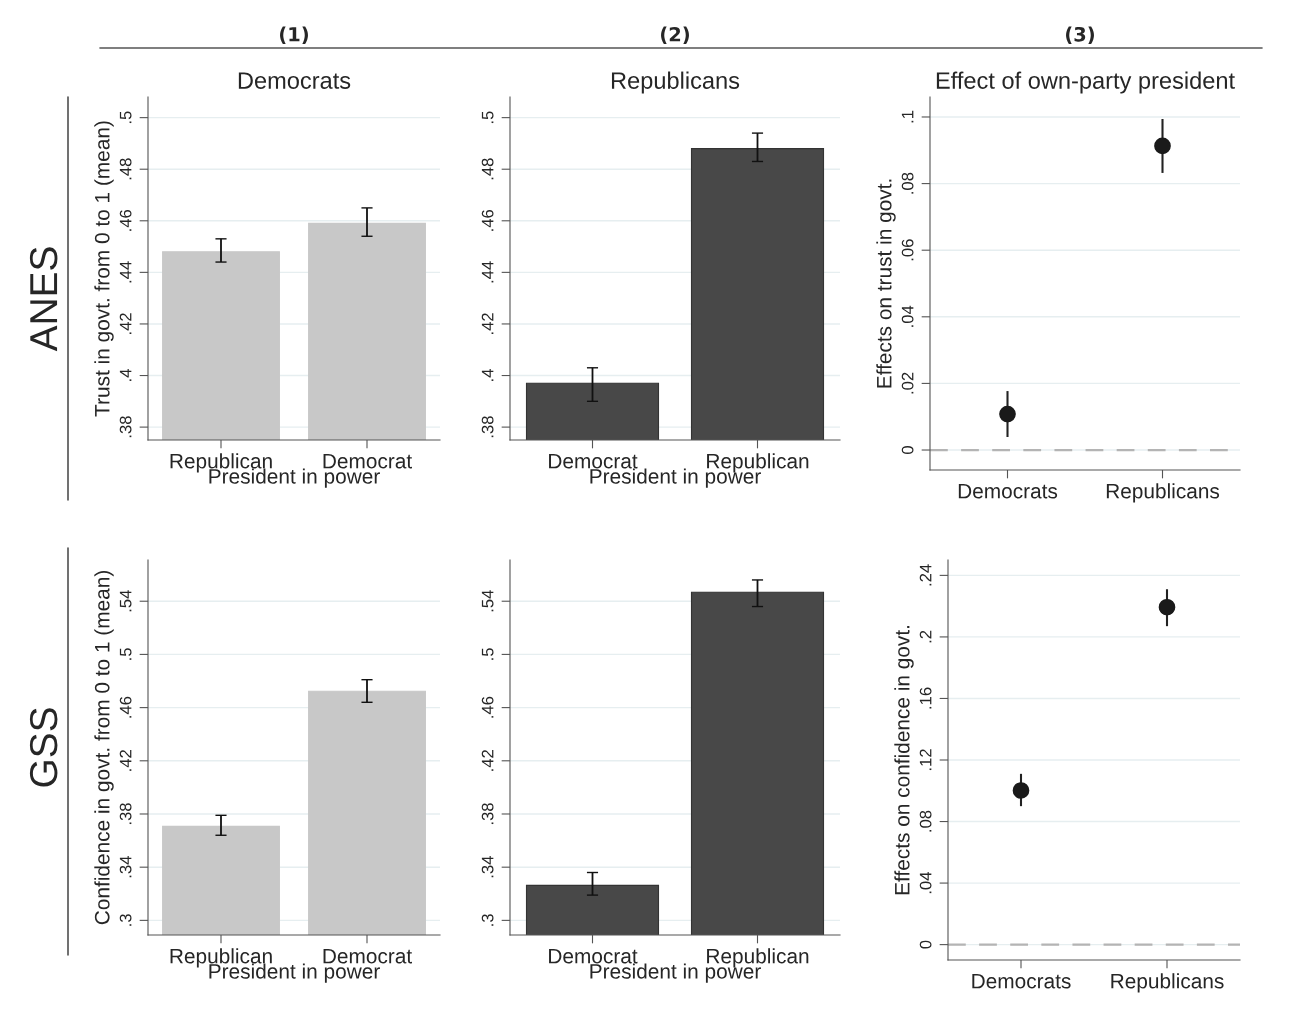 This screenshot has height=1021, width=1296. Describe the element at coordinates (907, 116) in the screenshot. I see `y-tick-label: .1` at that location.